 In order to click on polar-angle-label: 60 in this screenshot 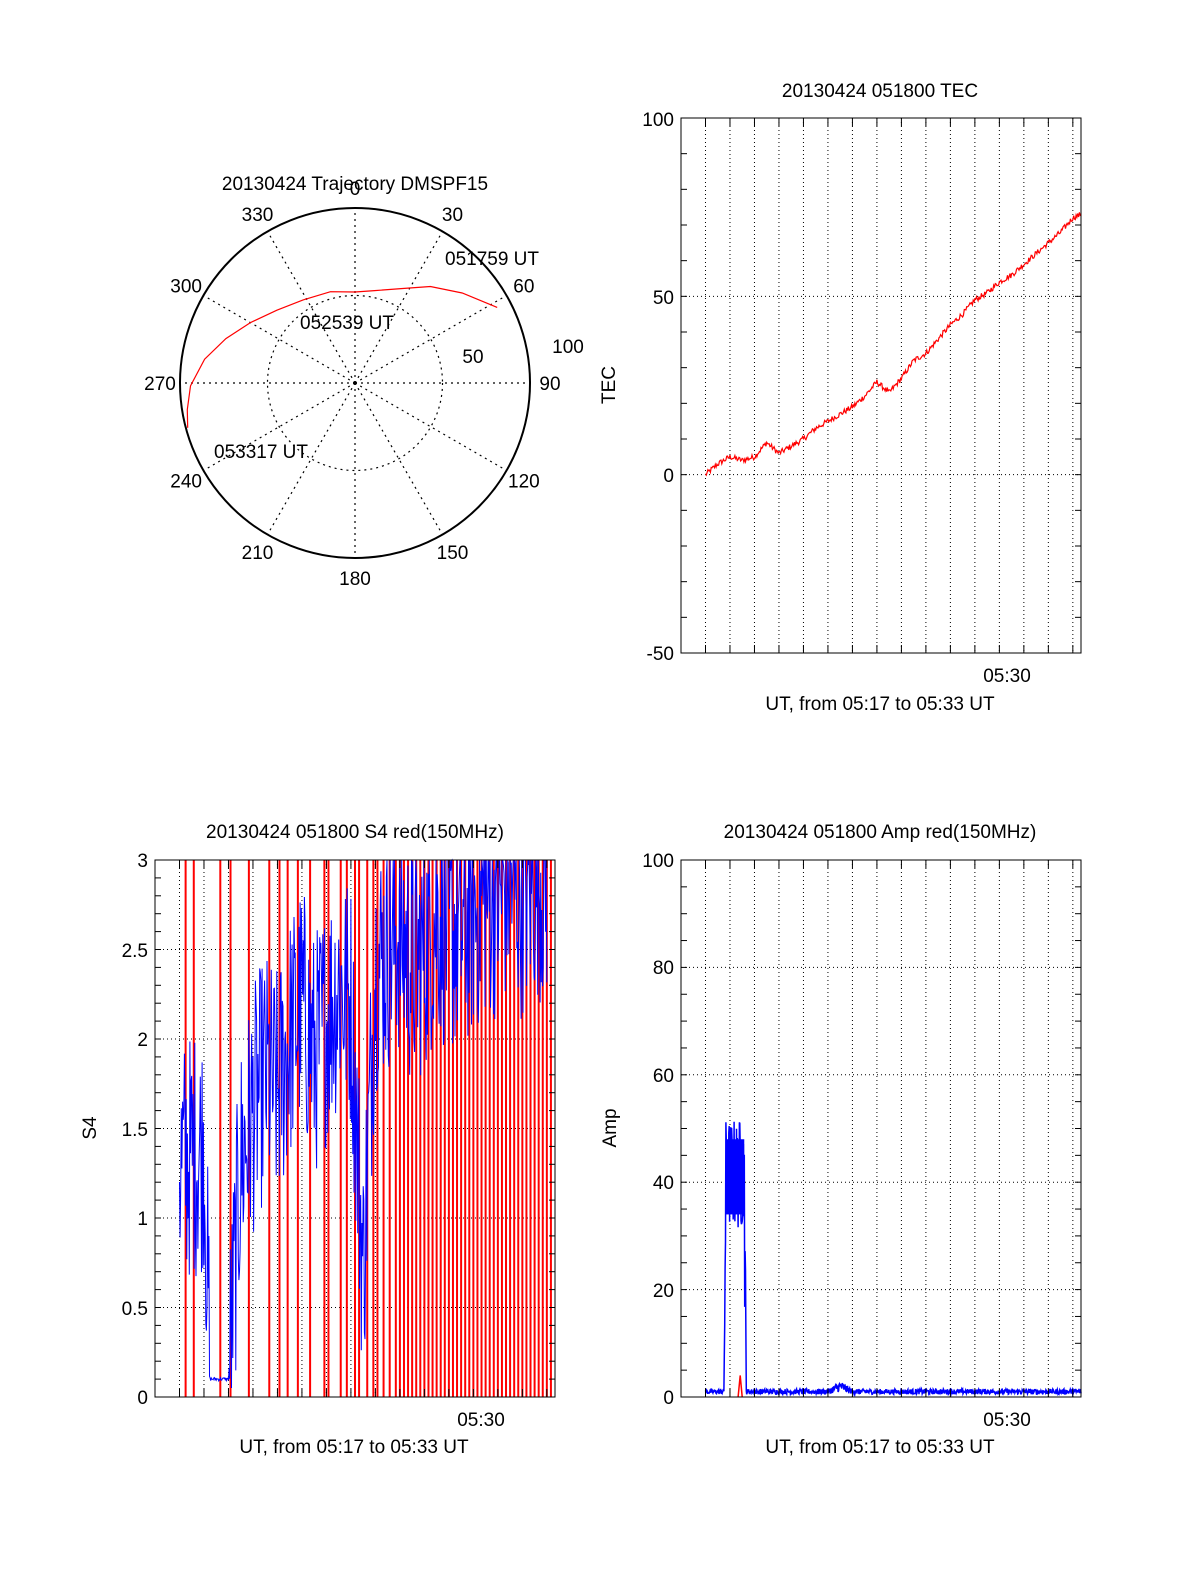, I will do `click(523, 287)`.